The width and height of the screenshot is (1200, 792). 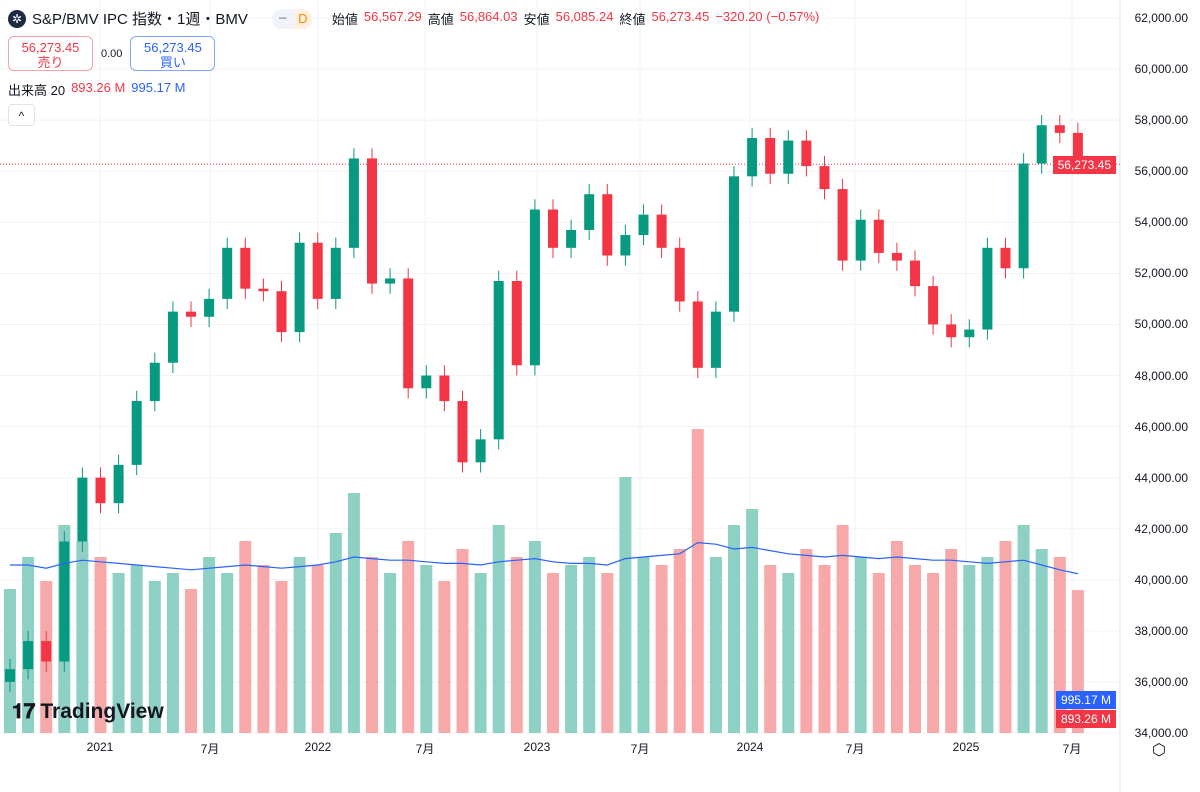 I want to click on volume-legend: 出来高 20 893.26 M 995.17 M, so click(x=96, y=89).